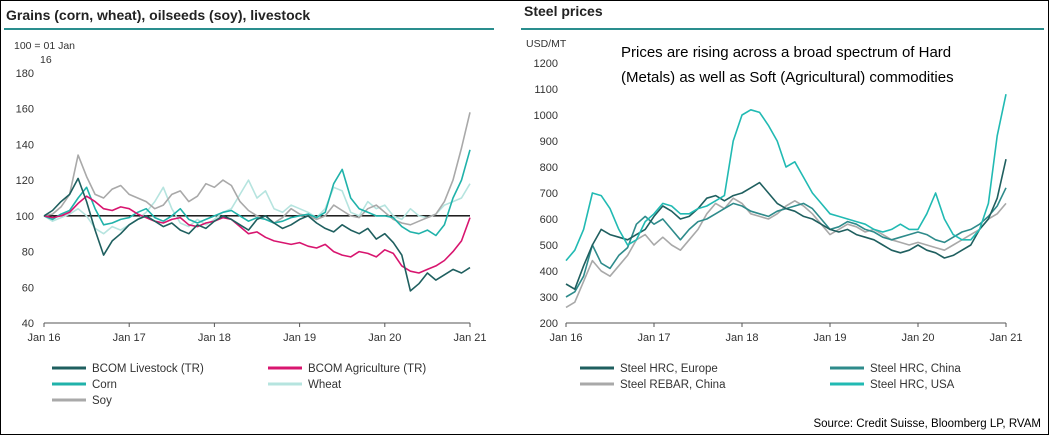  Describe the element at coordinates (367, 369) in the screenshot. I see `legend-label-bcom-agriculture-tr: BCOM Agriculture (TR)` at that location.